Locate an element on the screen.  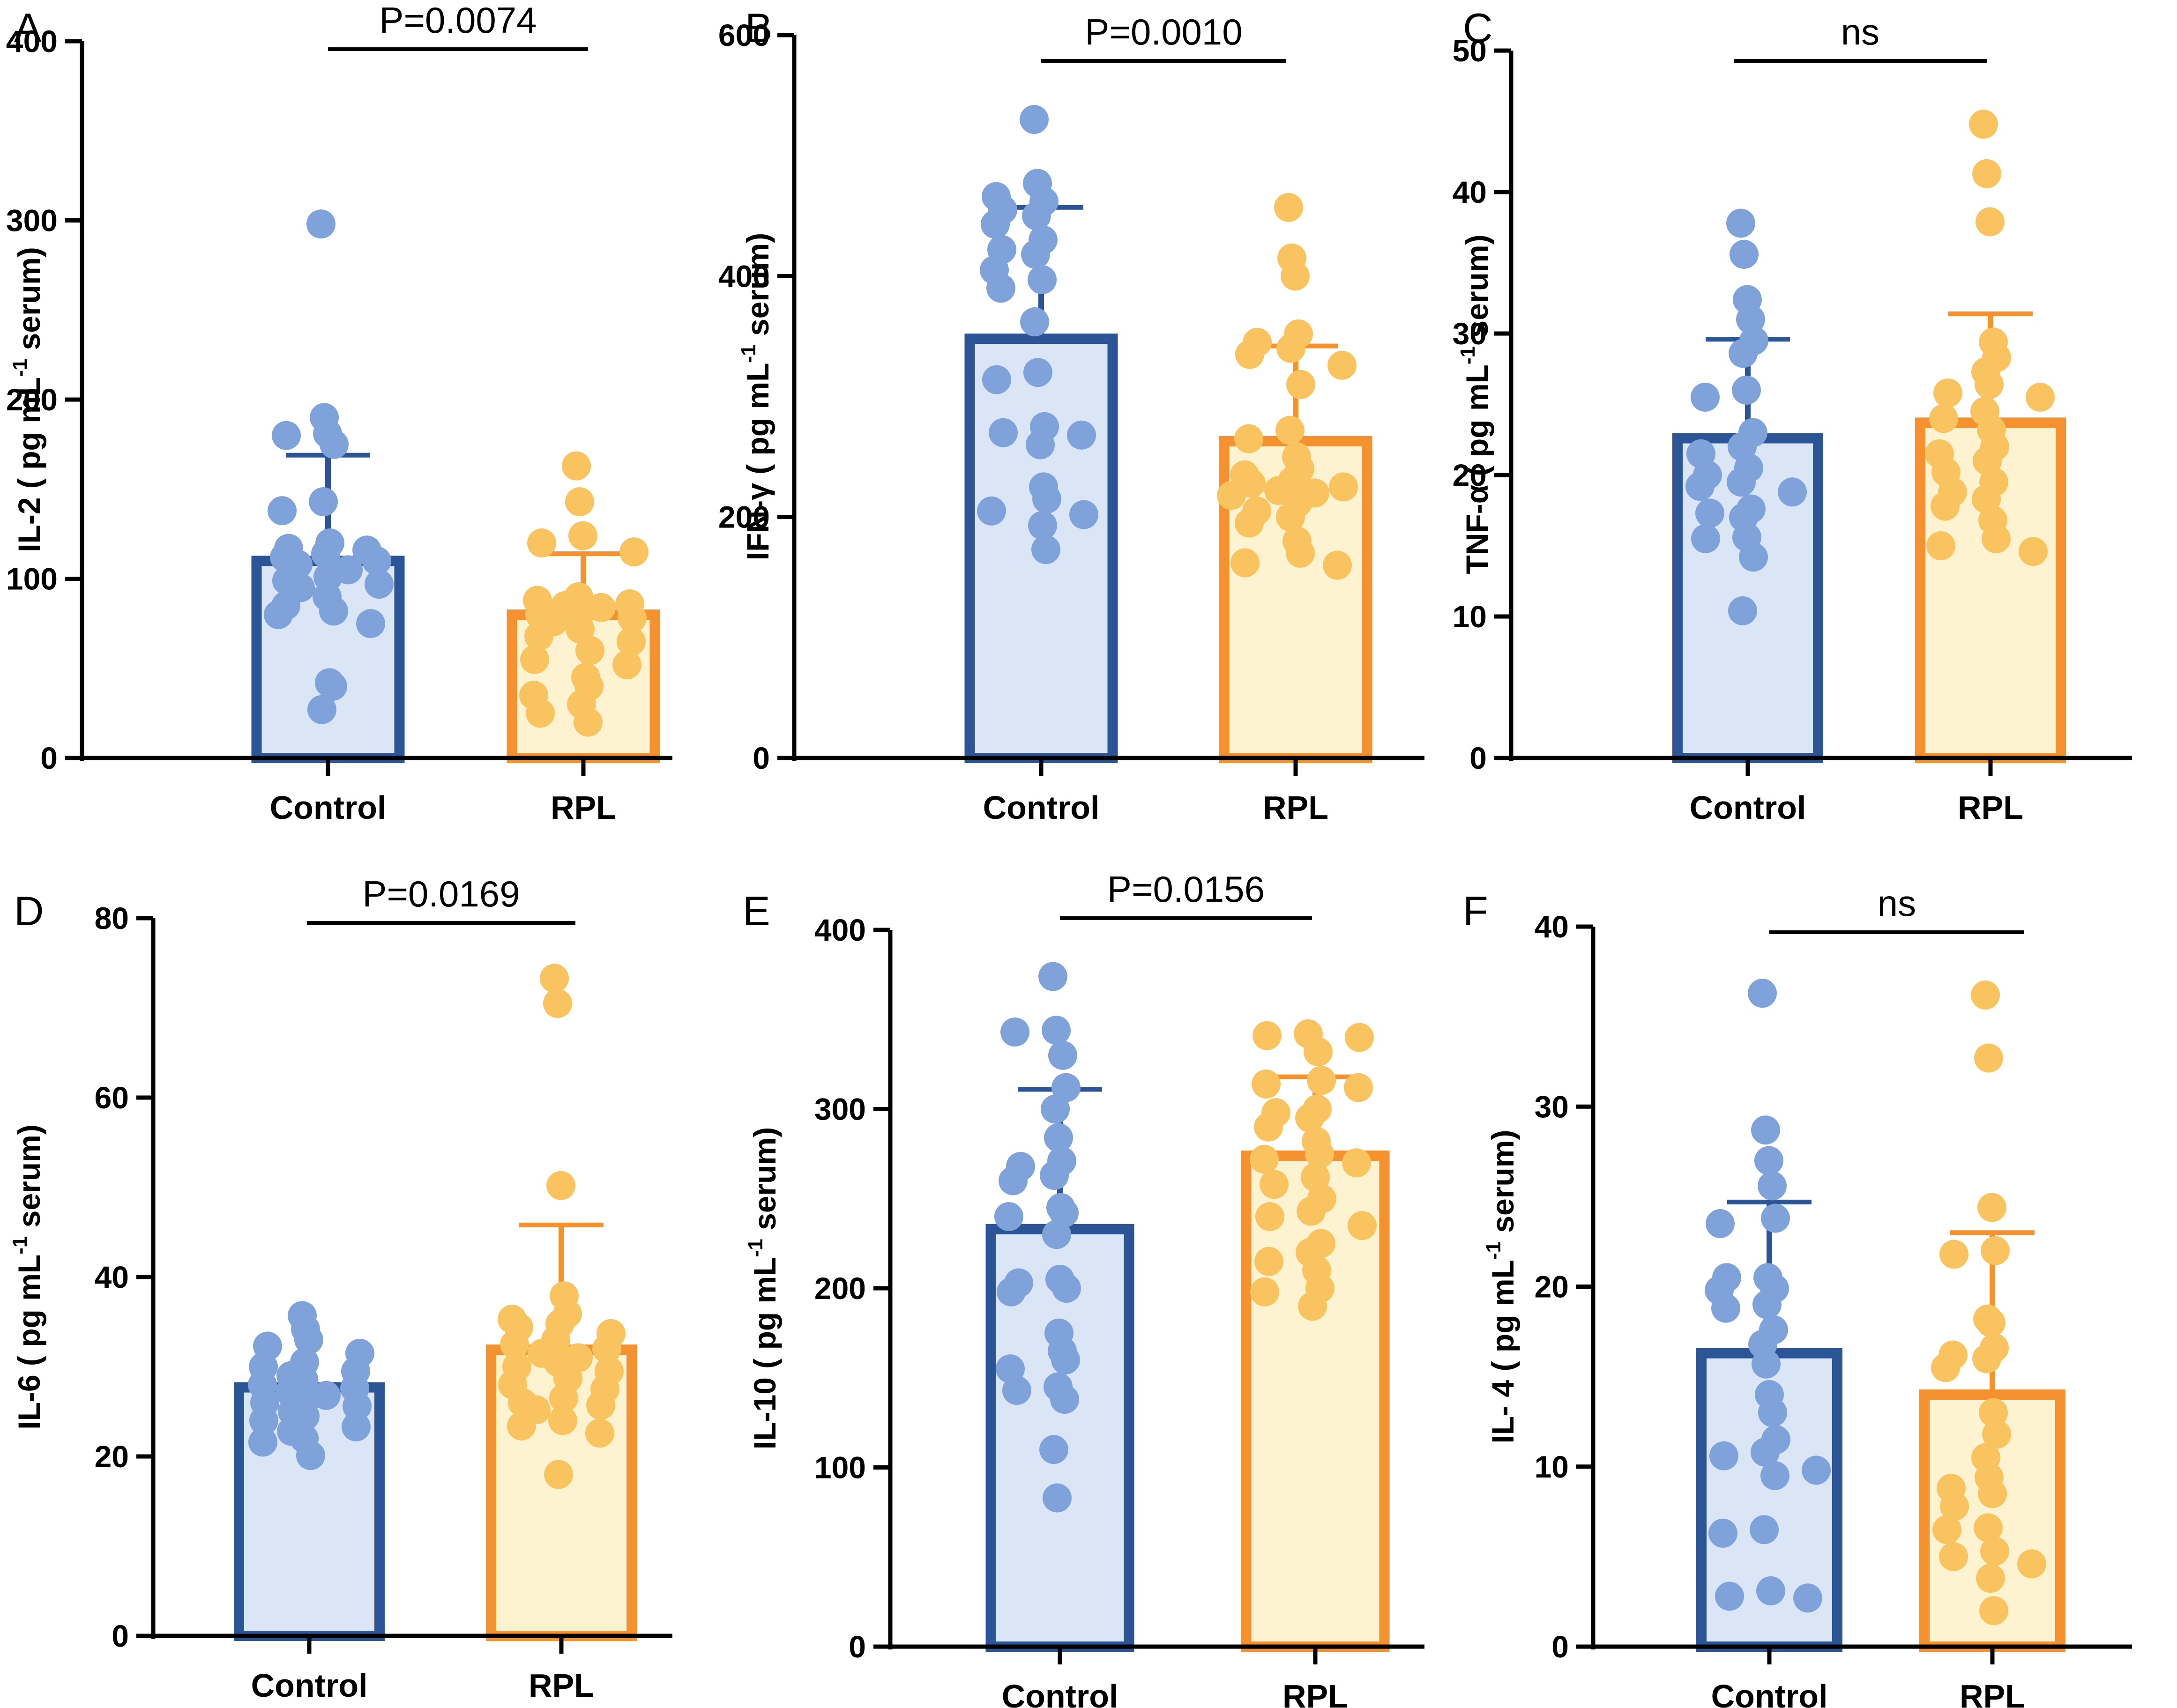
panel-letter: F is located at coordinates (1475, 911).